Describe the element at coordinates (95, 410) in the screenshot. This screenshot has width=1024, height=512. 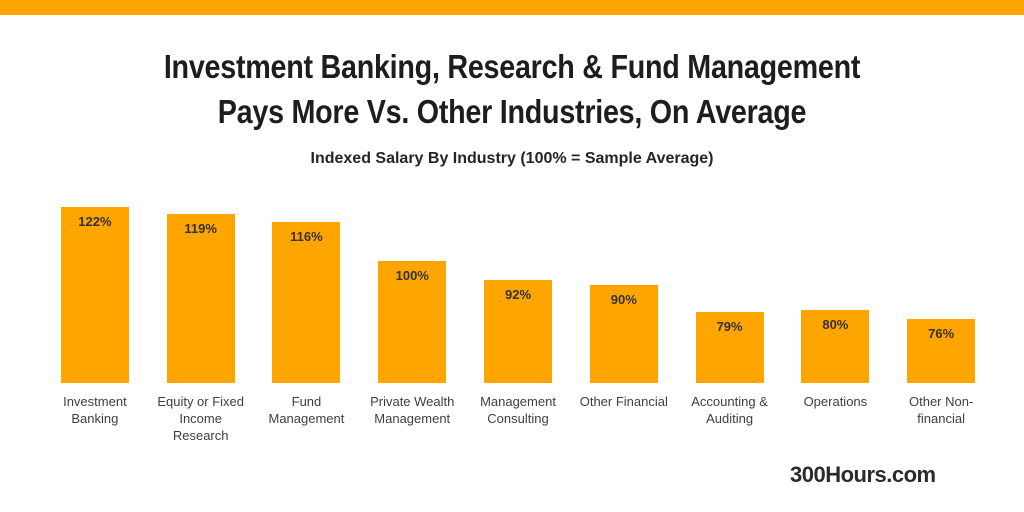
I see `category-label: Investment Banking` at that location.